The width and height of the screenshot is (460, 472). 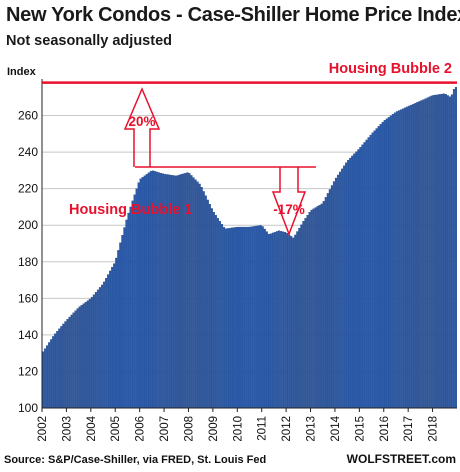 I want to click on bubble-2-label: Housing Bubble 2, so click(x=390, y=69).